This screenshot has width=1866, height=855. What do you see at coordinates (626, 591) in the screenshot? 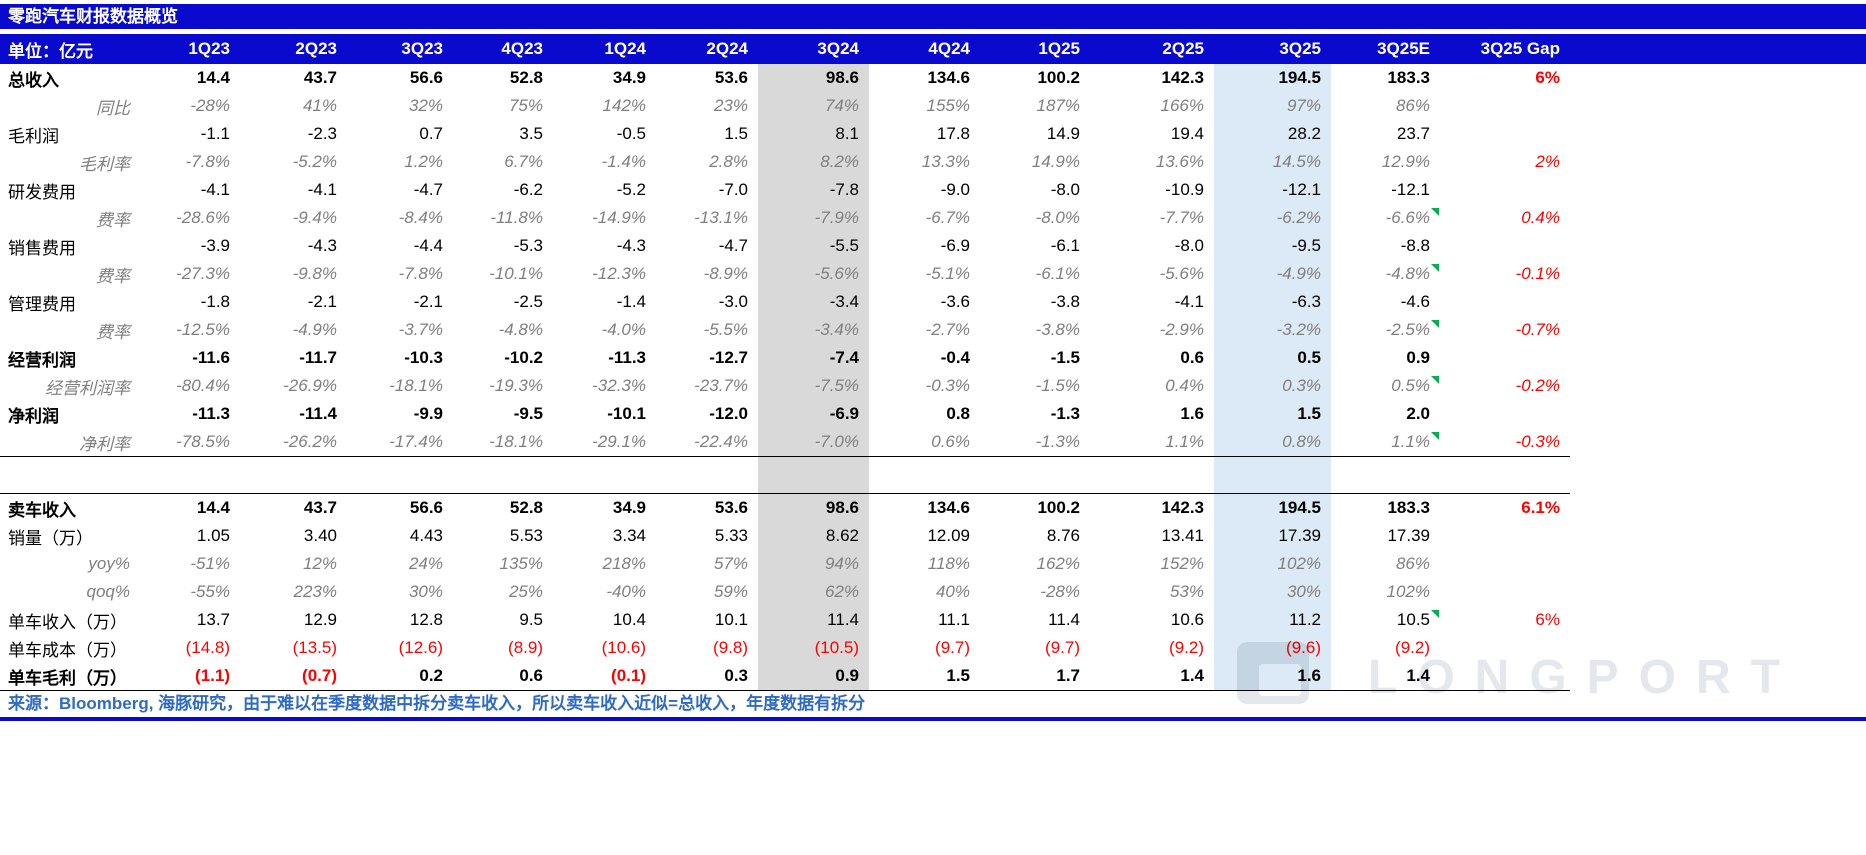
I see `value-cell: -40%` at bounding box center [626, 591].